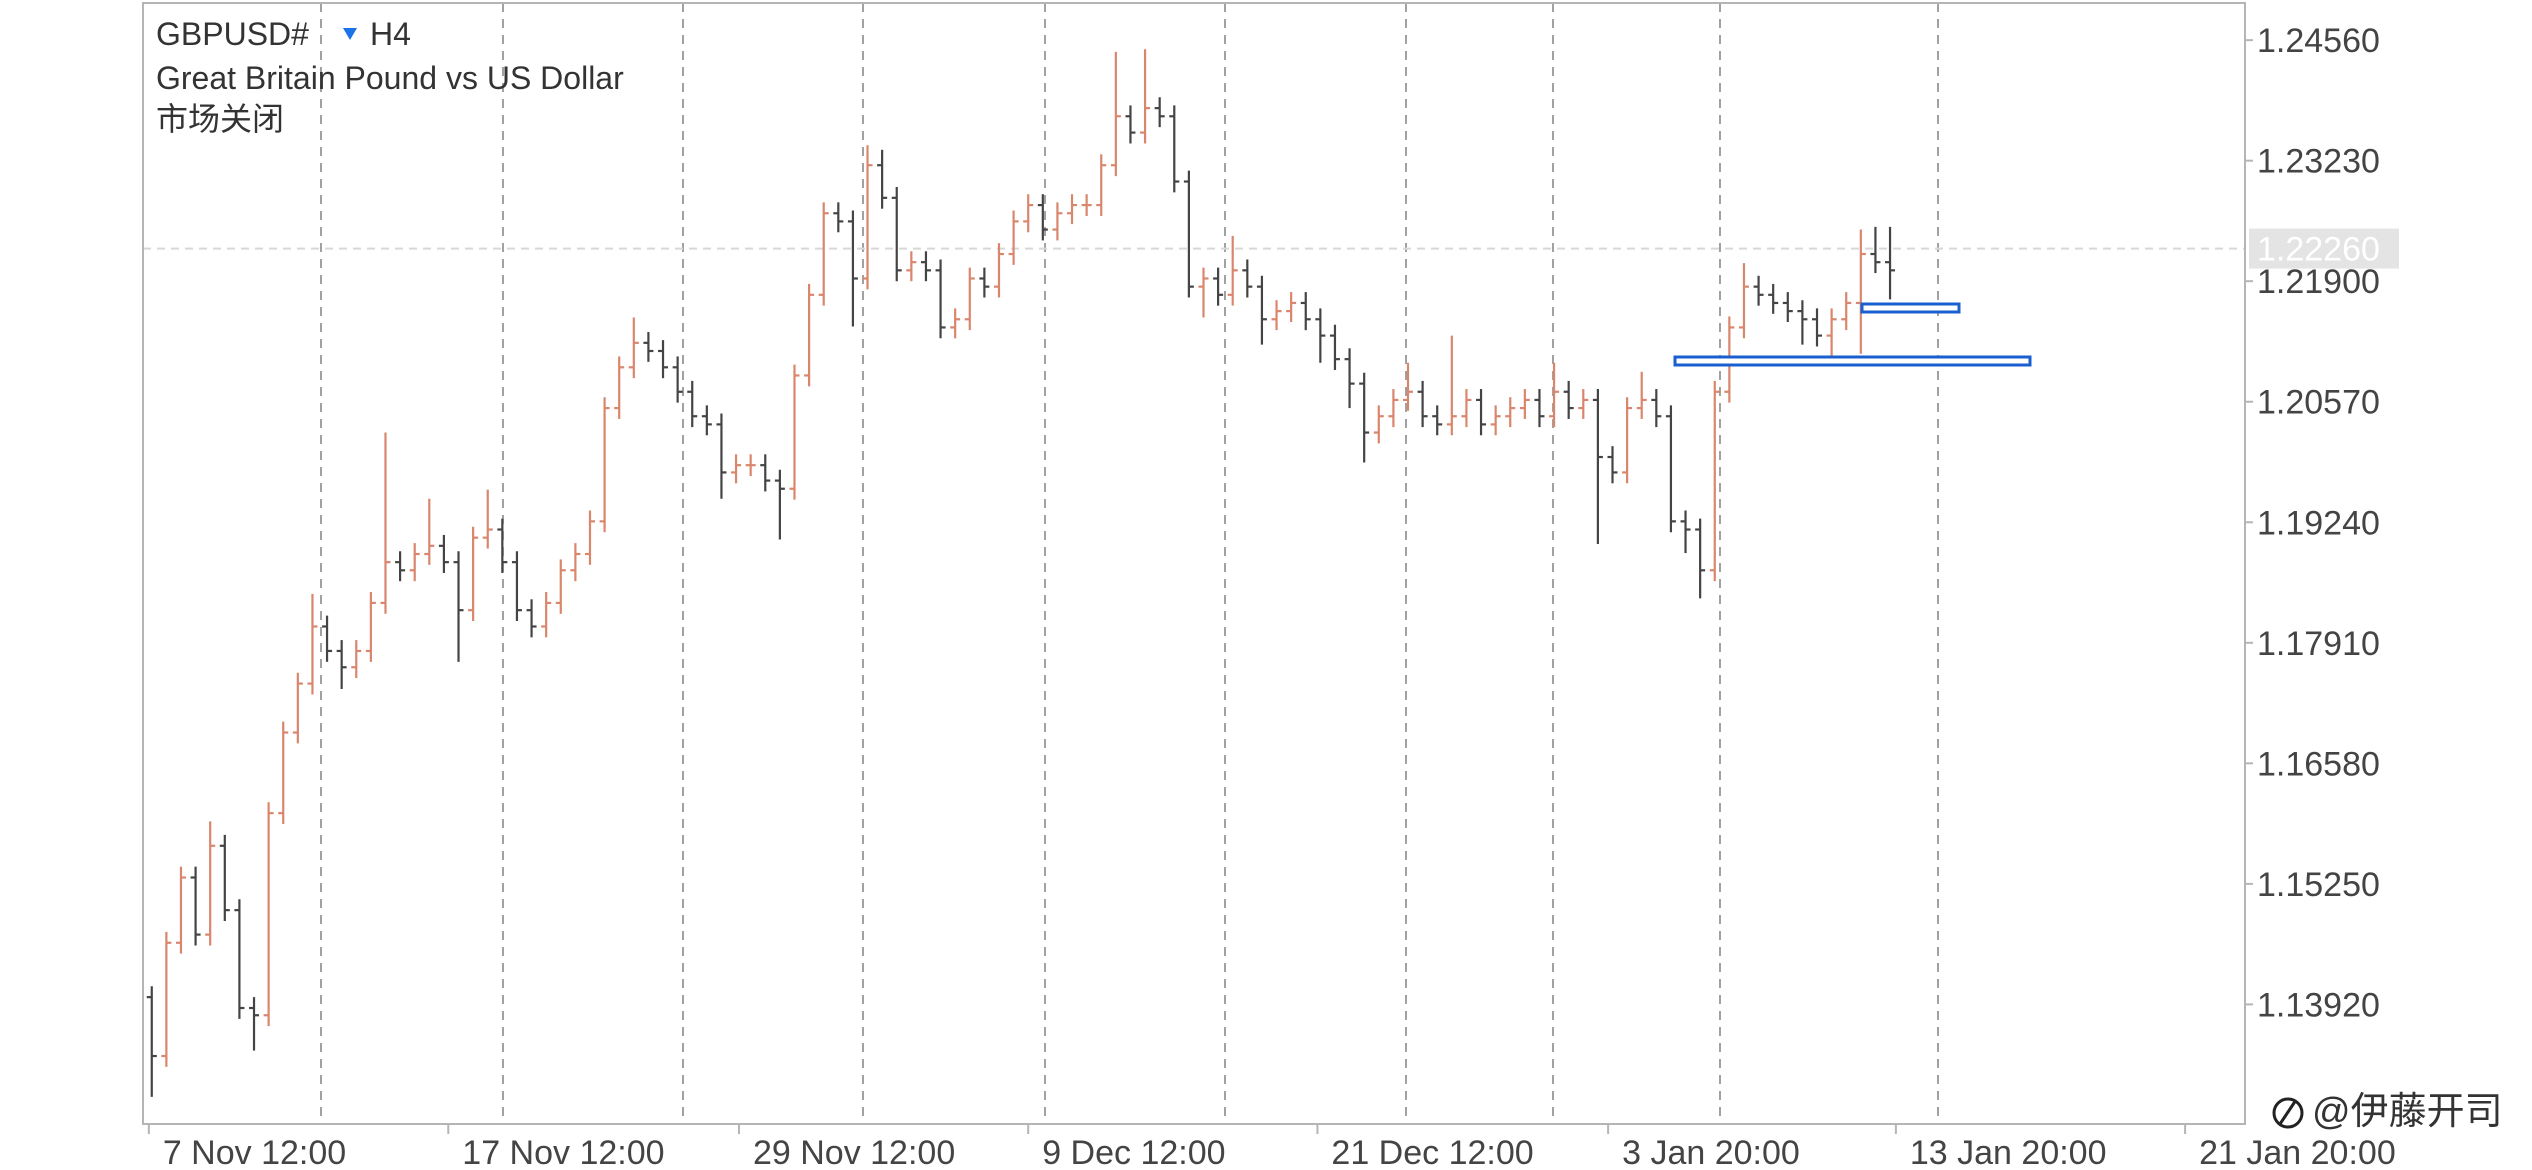 The image size is (2532, 1170). What do you see at coordinates (350, 34) in the screenshot?
I see `dropdown-icon` at bounding box center [350, 34].